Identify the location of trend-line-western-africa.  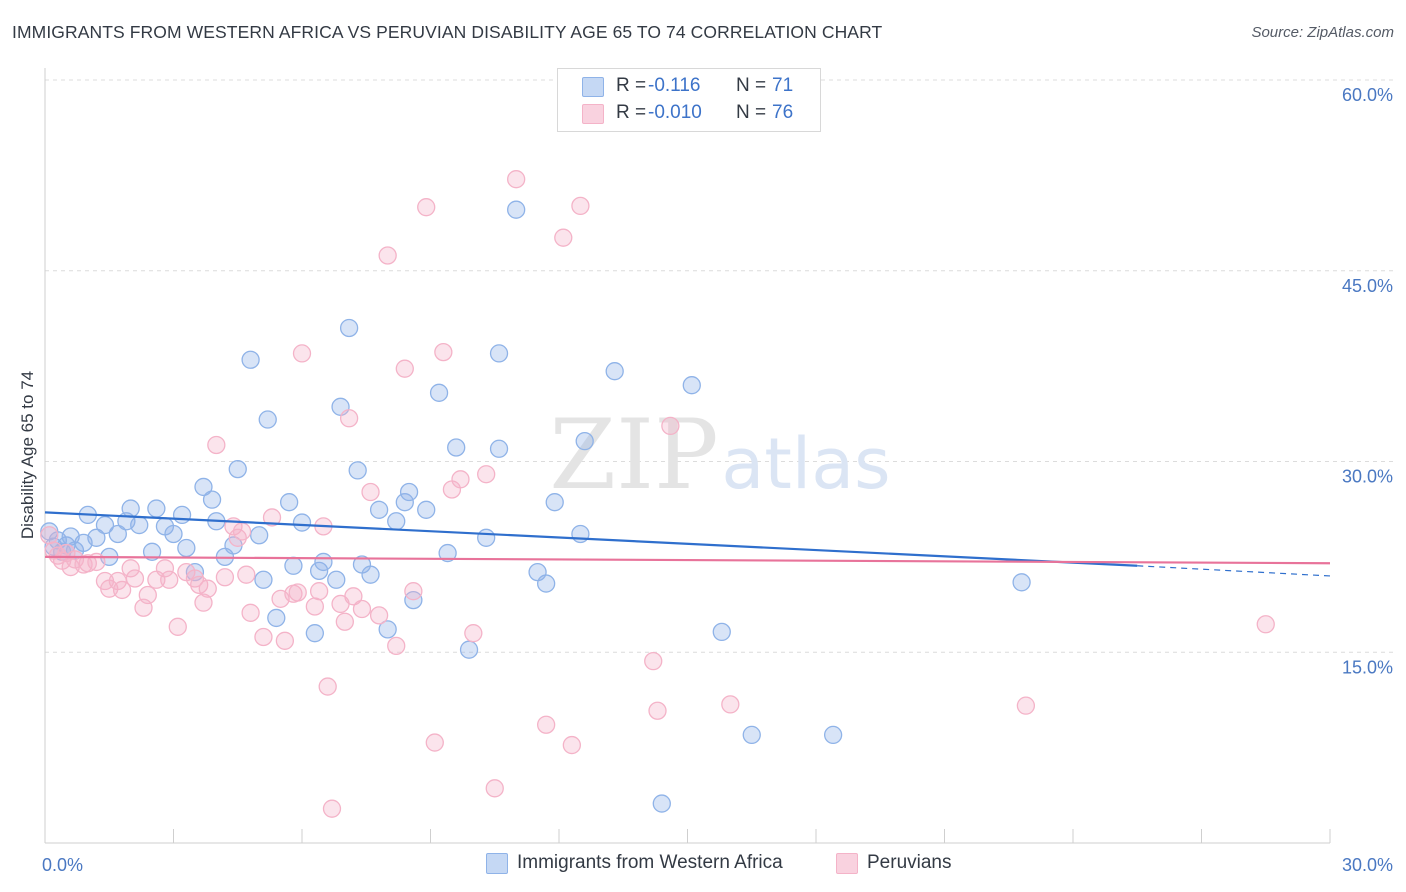
(591, 539).